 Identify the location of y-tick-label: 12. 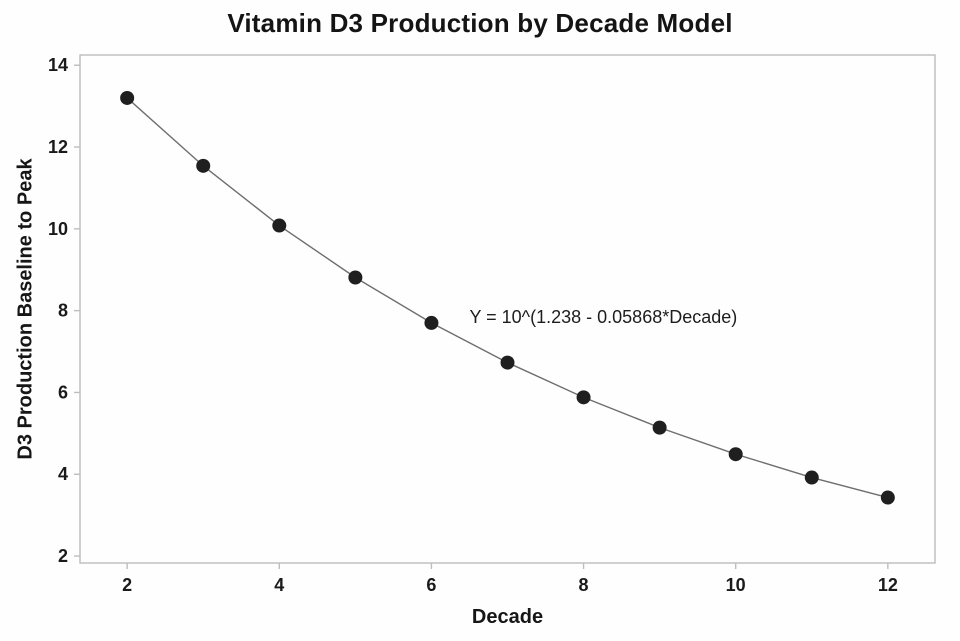
(58, 147).